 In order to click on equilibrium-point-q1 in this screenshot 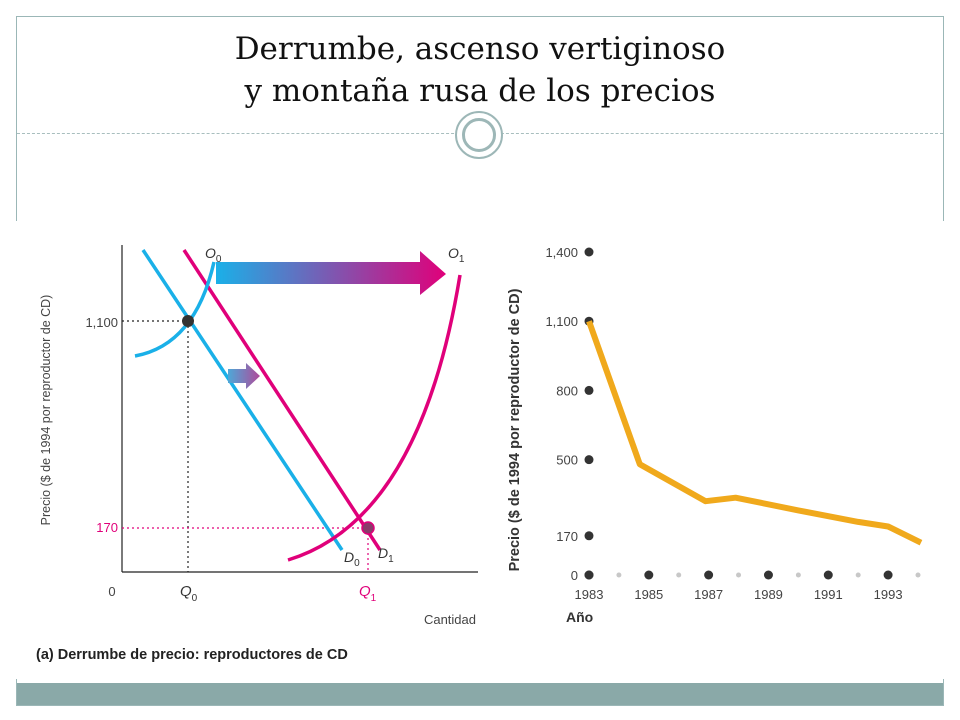, I will do `click(368, 528)`.